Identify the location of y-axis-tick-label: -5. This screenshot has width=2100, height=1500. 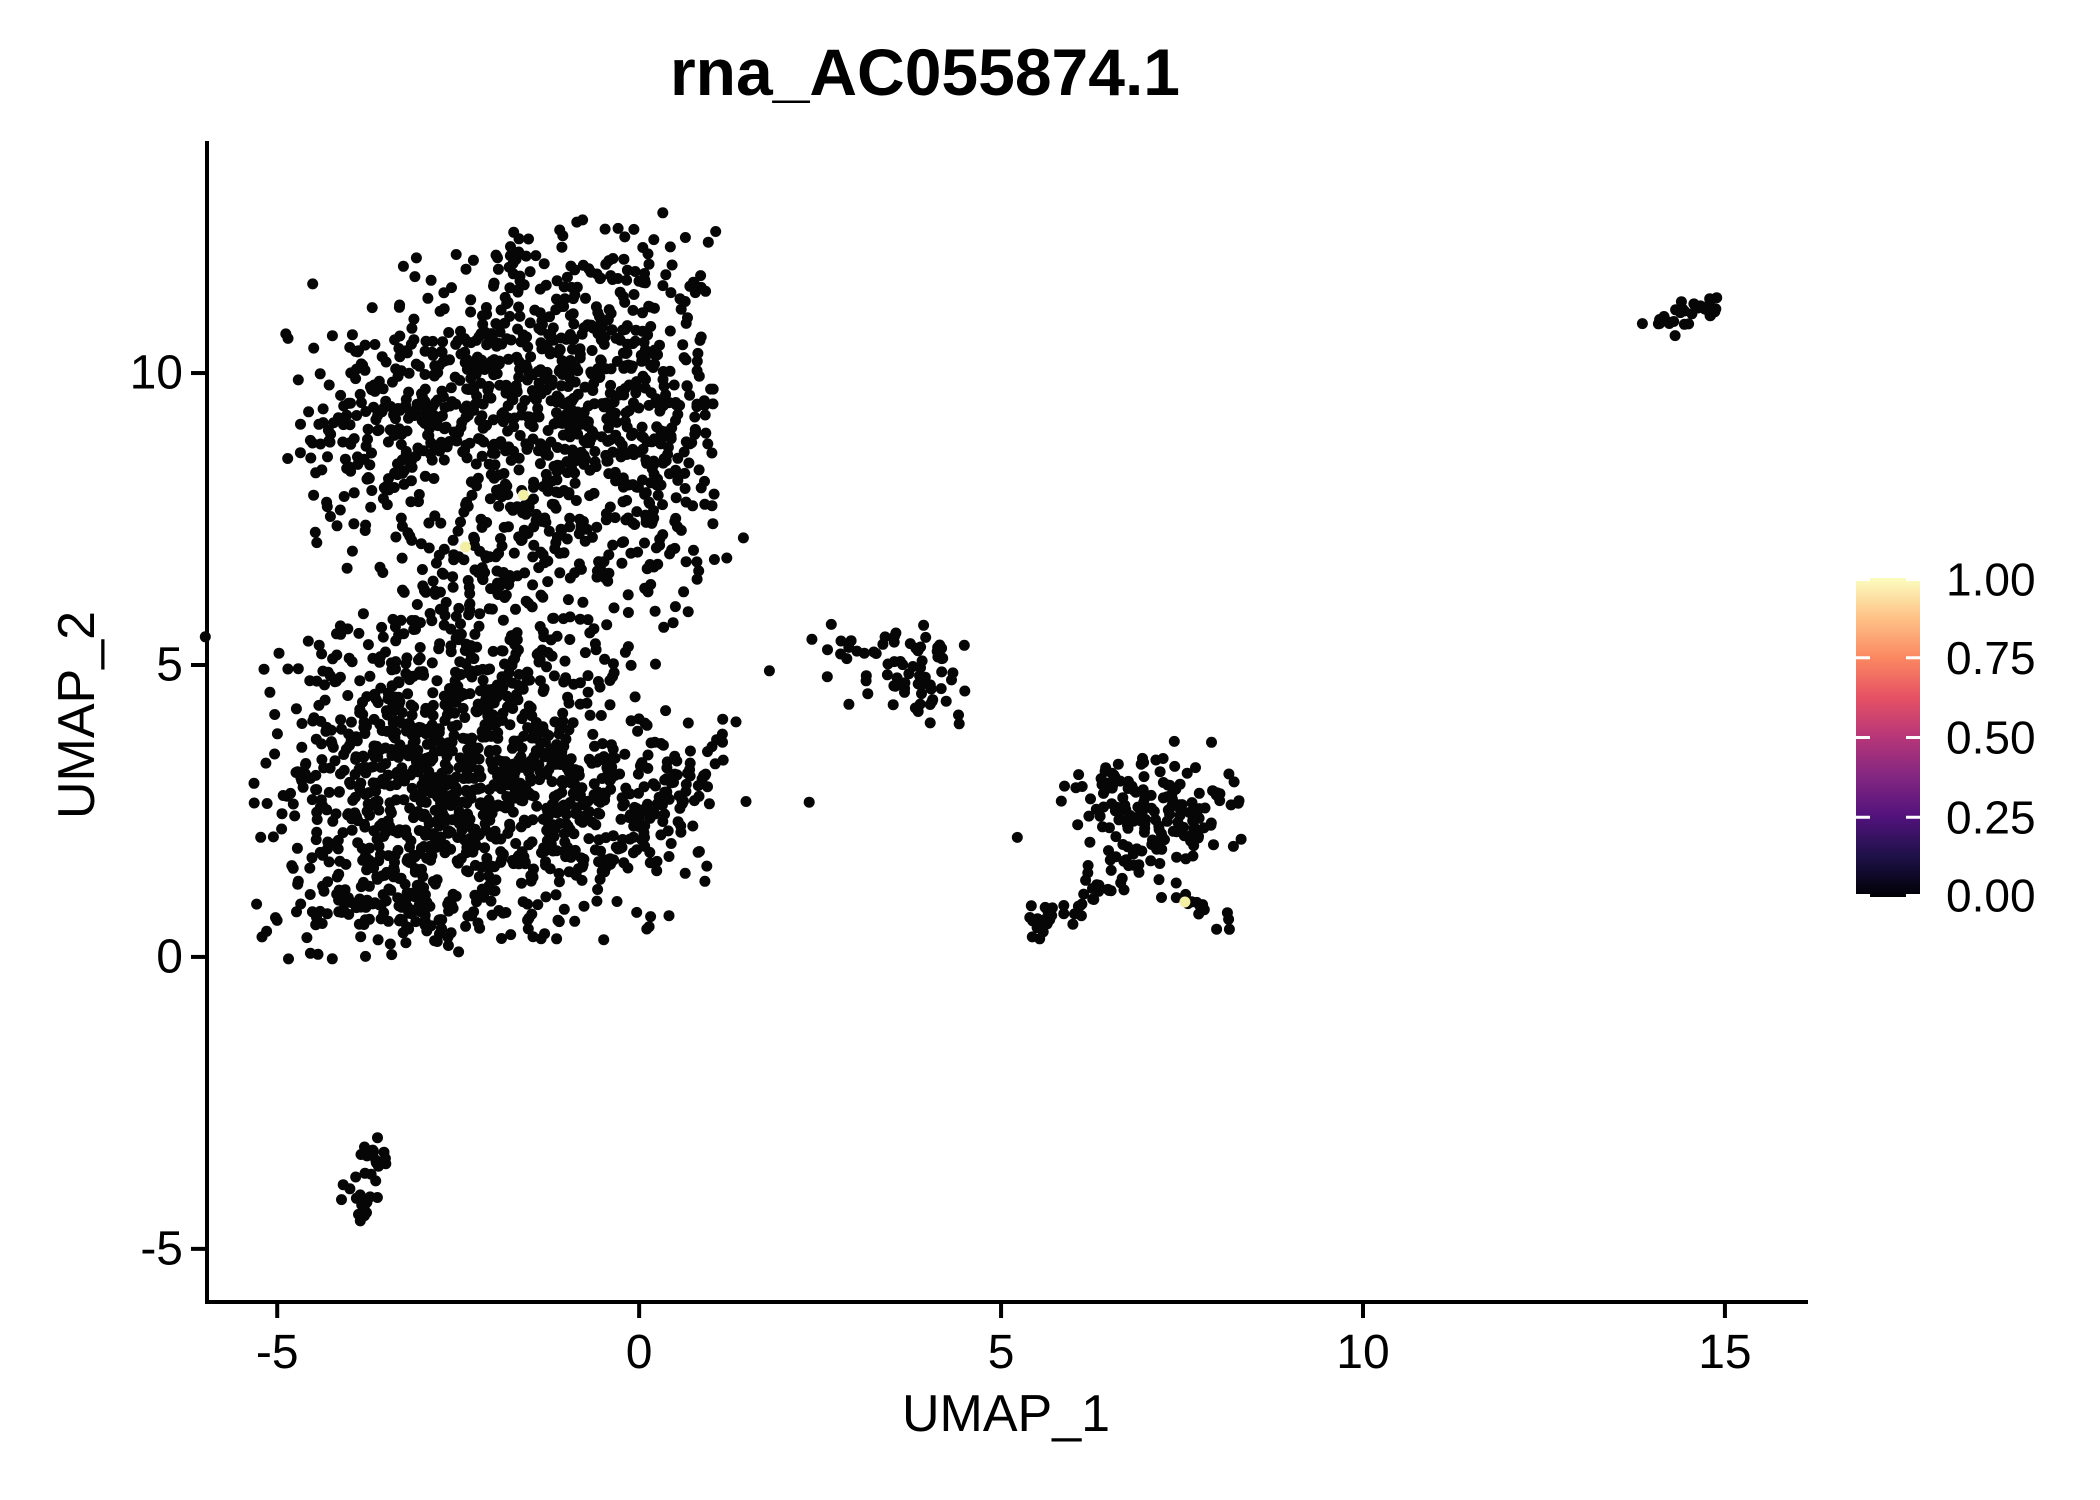
(161, 1248).